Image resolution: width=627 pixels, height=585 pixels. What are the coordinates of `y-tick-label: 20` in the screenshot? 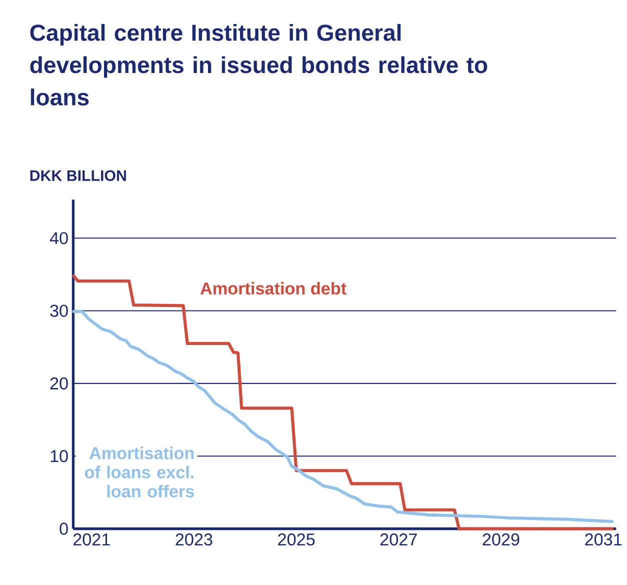 It's located at (59, 383).